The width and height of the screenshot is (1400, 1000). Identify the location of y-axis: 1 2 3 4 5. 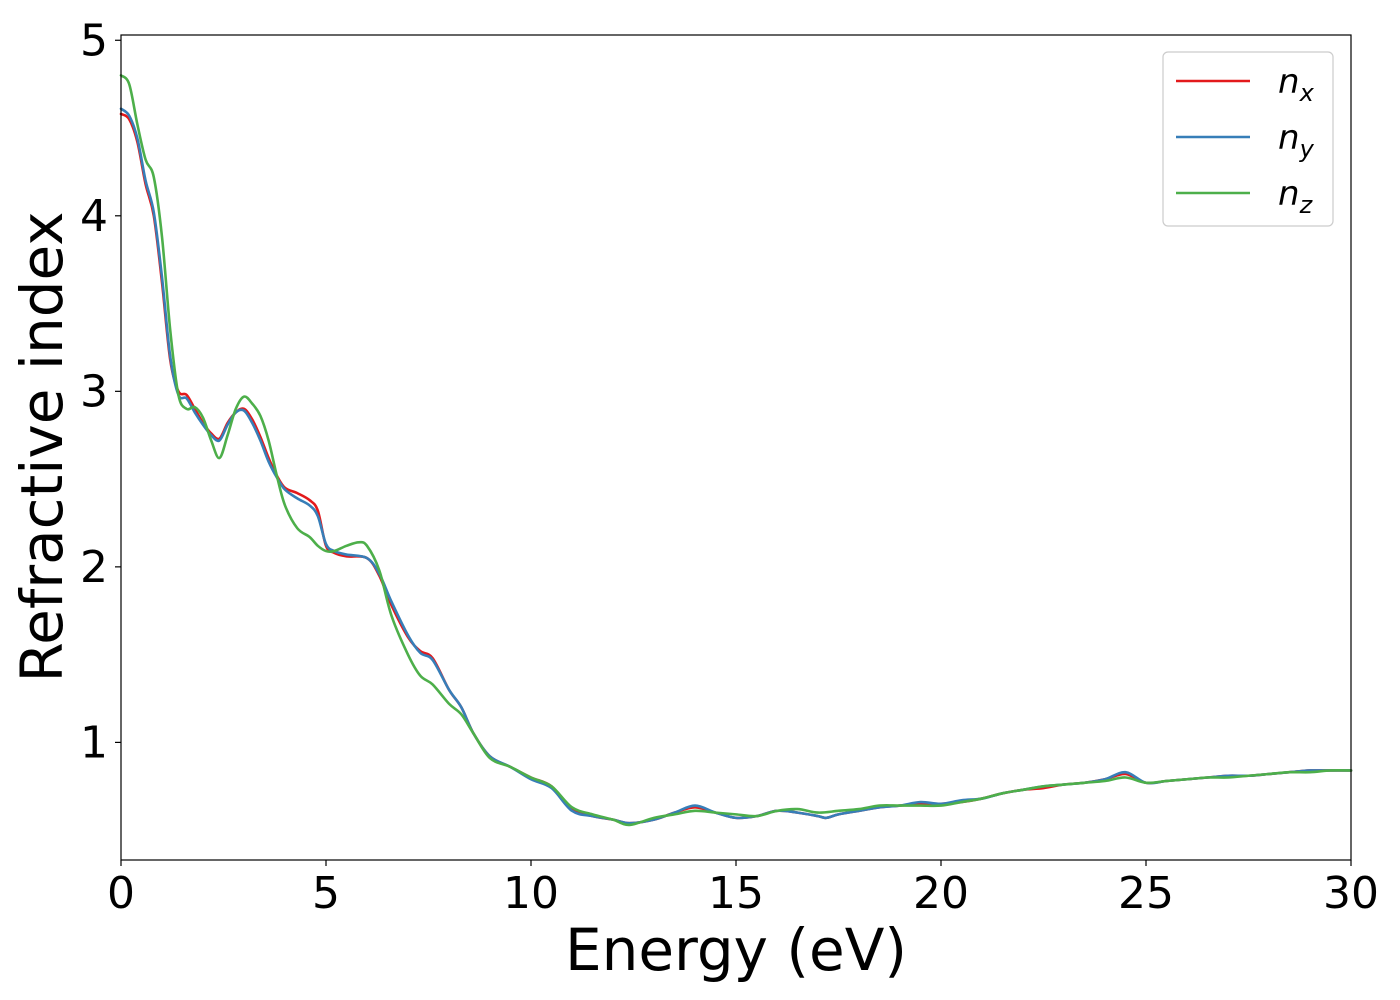
(100, 391).